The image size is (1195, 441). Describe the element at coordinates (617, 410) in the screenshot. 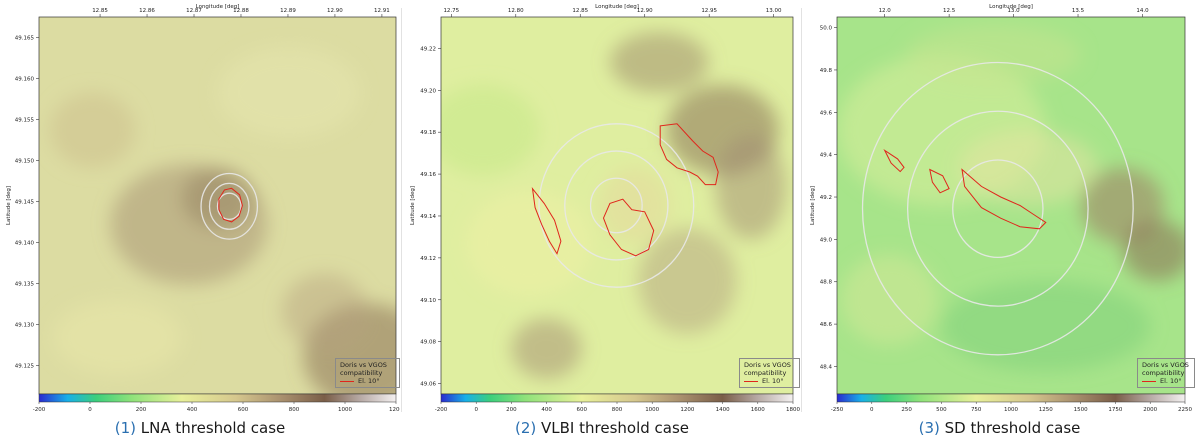

I see `colorbar-tick-label: 800` at that location.